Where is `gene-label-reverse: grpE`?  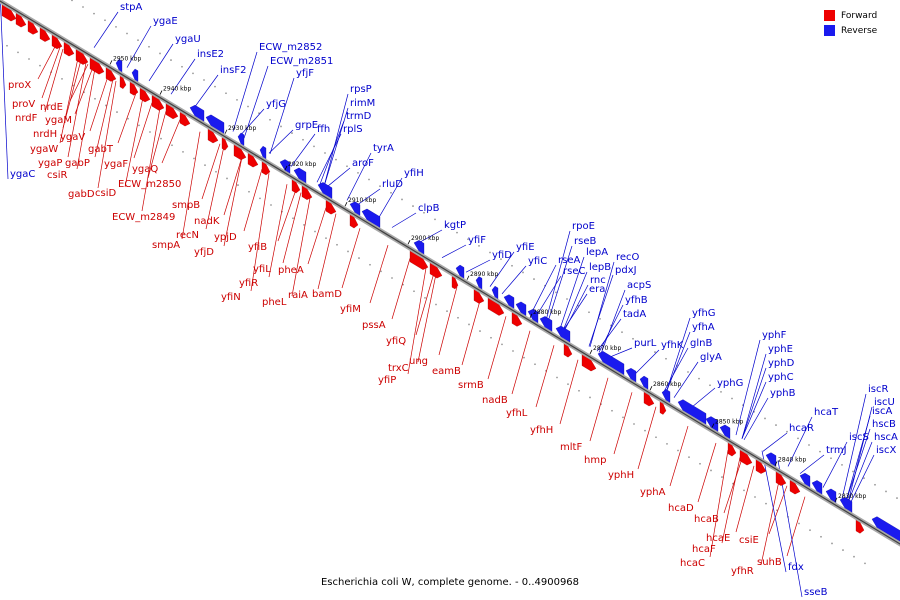 gene-label-reverse: grpE is located at coordinates (306, 125).